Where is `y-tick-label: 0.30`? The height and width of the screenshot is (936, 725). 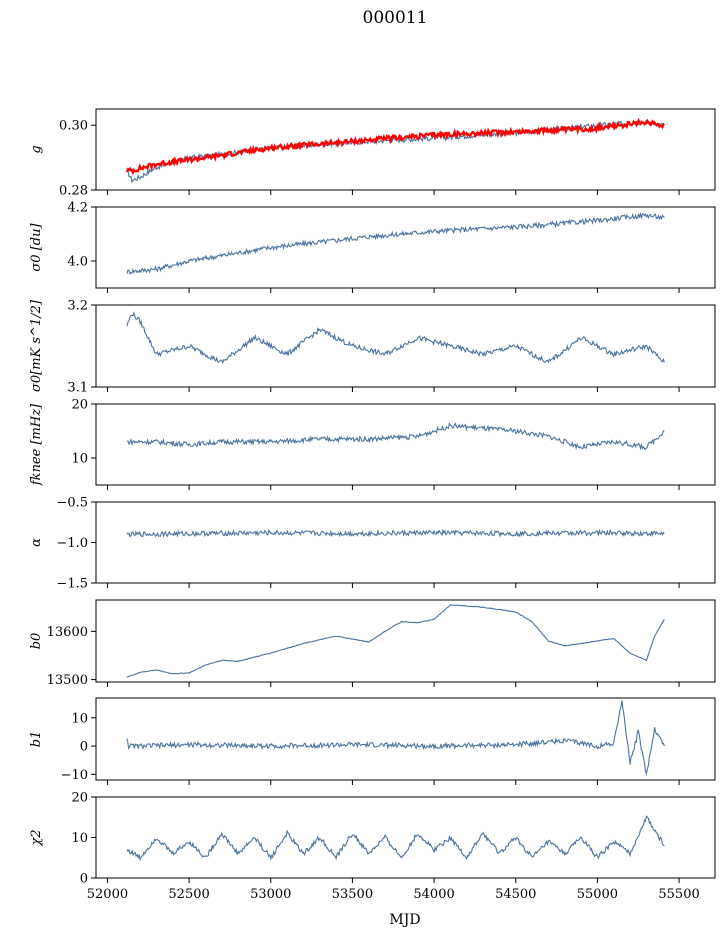 y-tick-label: 0.30 is located at coordinates (73, 126).